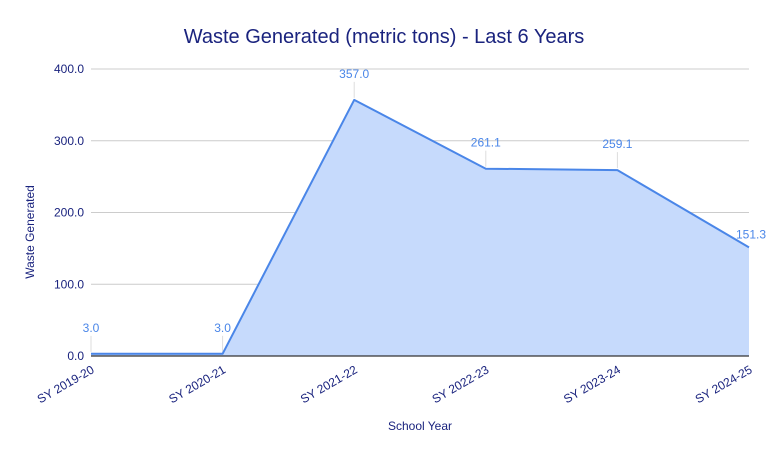 The height and width of the screenshot is (456, 772). Describe the element at coordinates (751, 234) in the screenshot. I see `data-label: 151.3` at that location.